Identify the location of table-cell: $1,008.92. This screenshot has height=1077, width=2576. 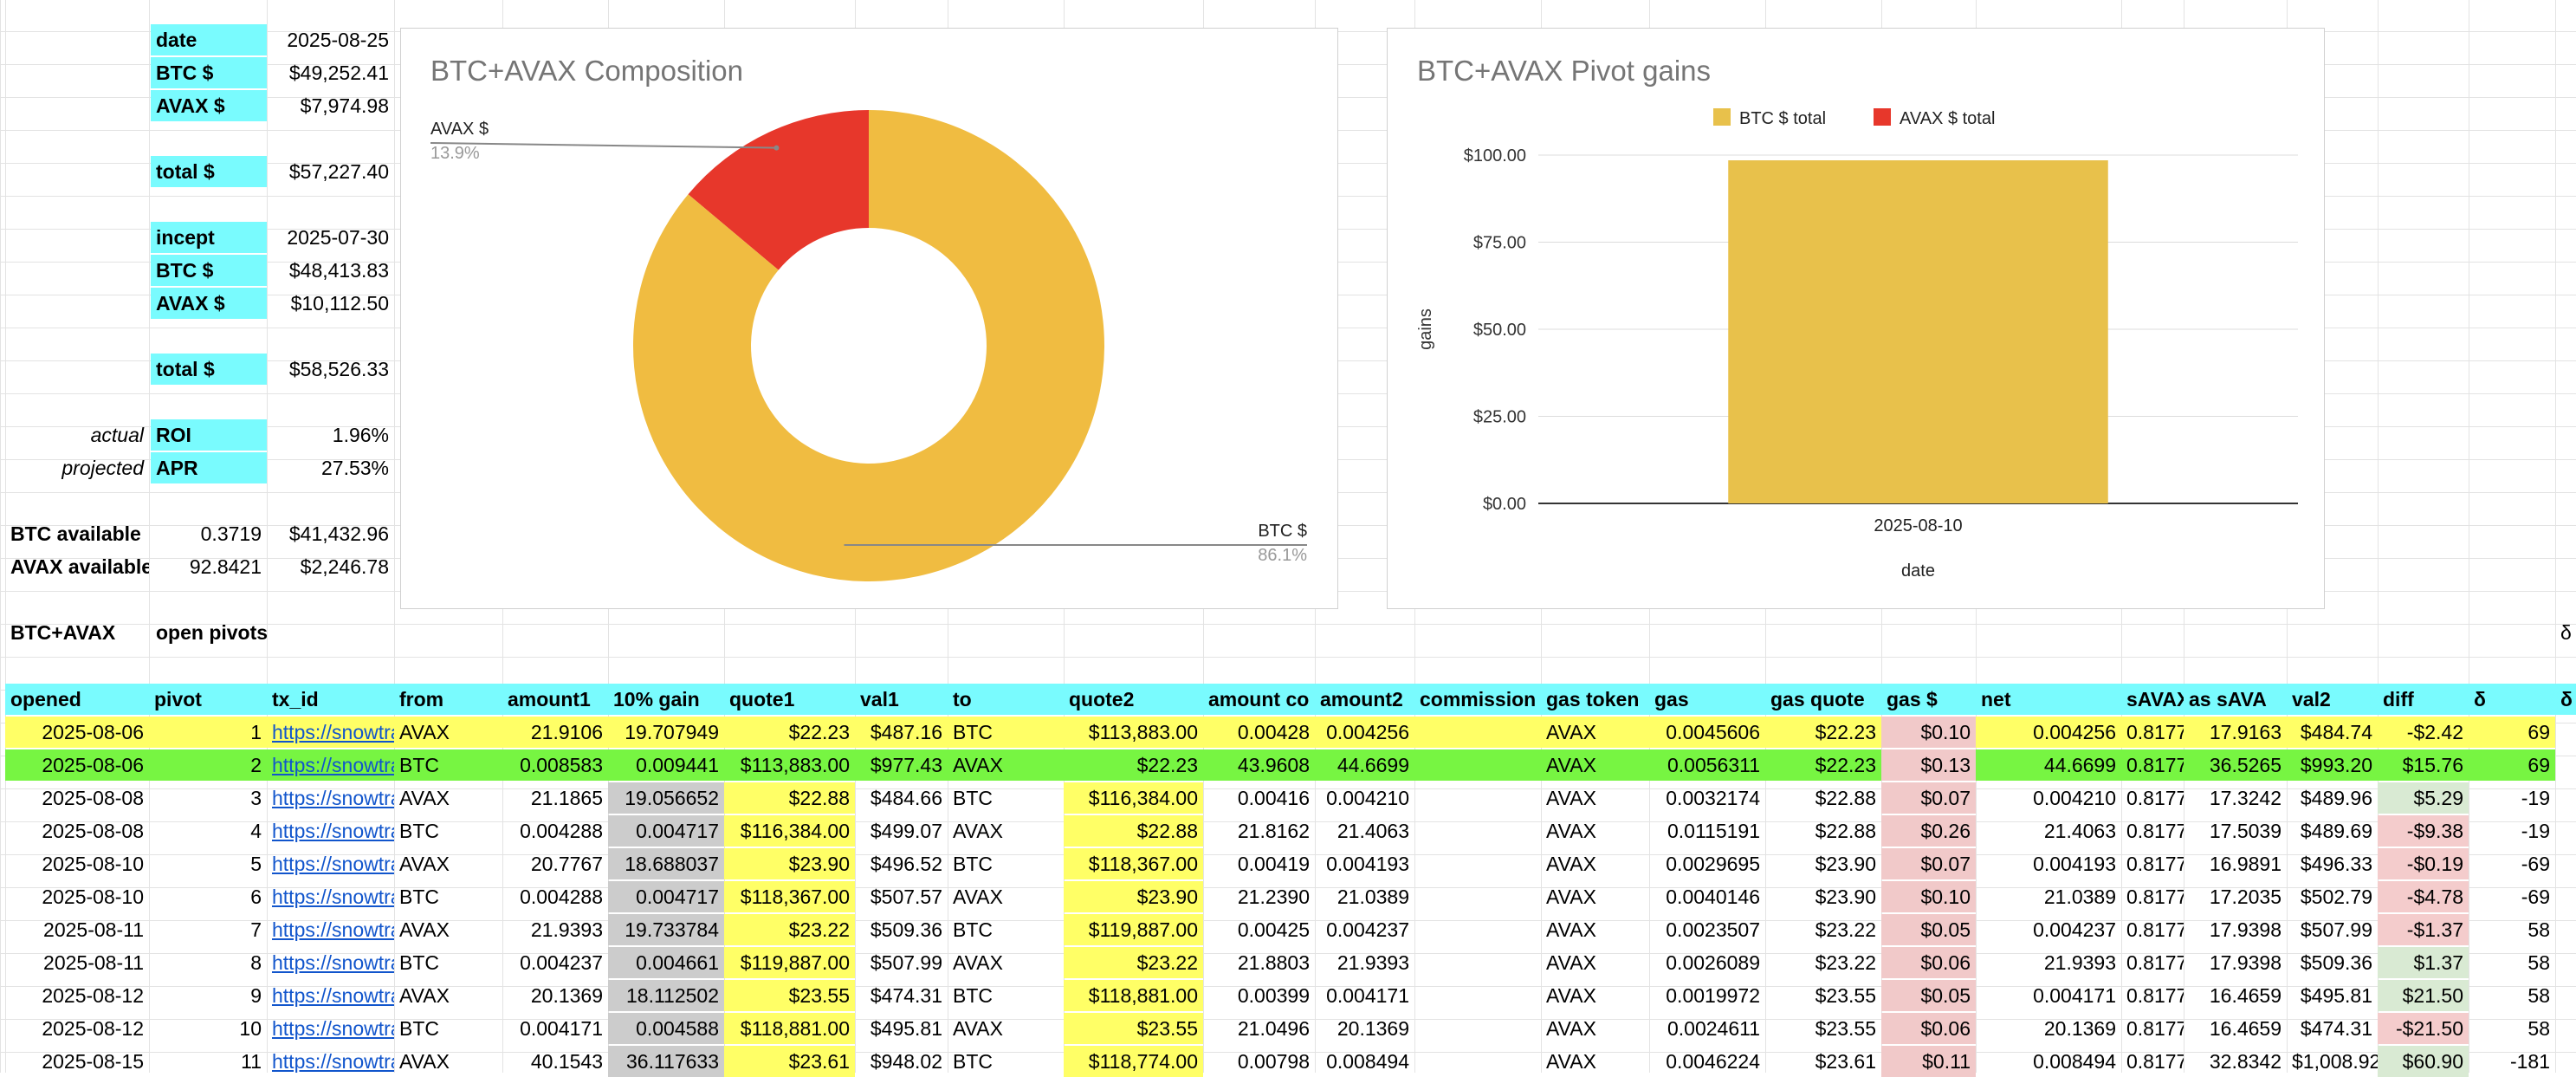
(2335, 1061).